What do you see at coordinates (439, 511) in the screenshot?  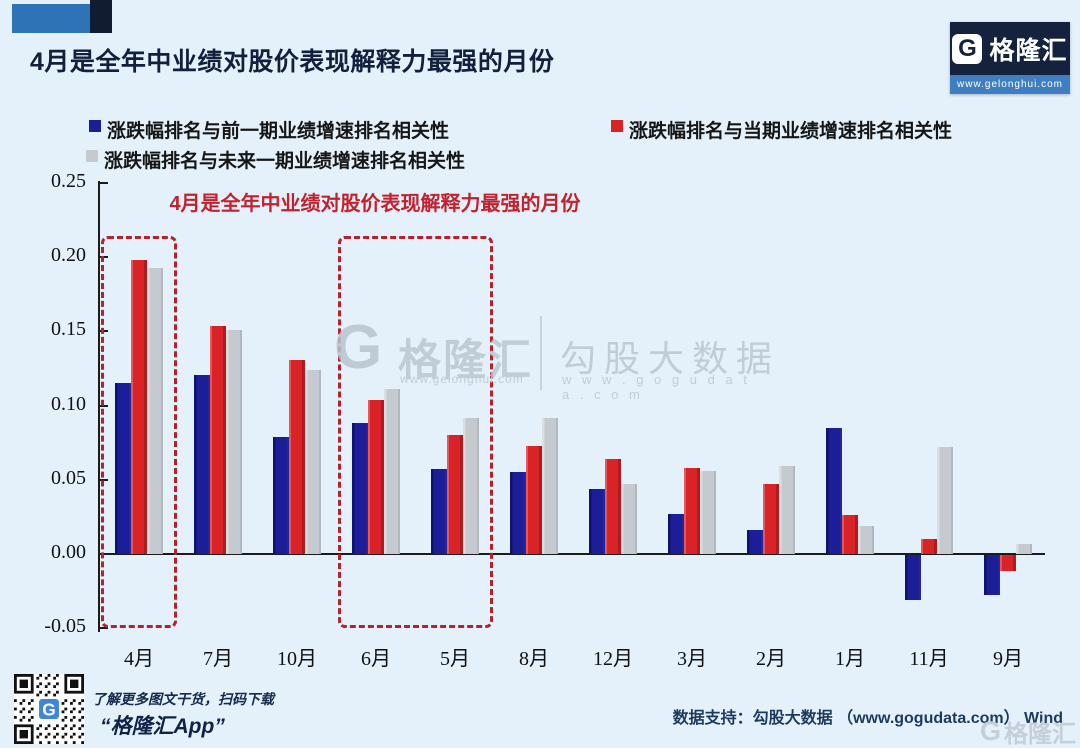 I see `bar-5月-series0` at bounding box center [439, 511].